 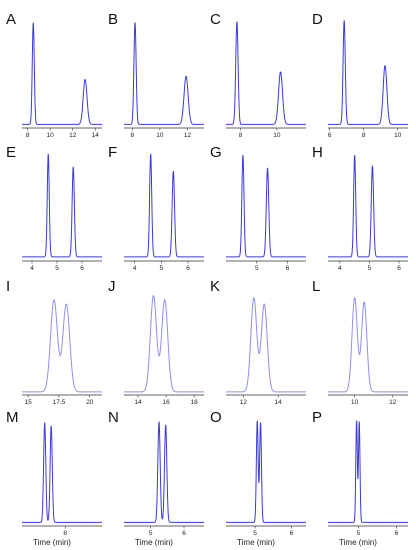 I want to click on panel-g: G 5 6, so click(x=258, y=208).